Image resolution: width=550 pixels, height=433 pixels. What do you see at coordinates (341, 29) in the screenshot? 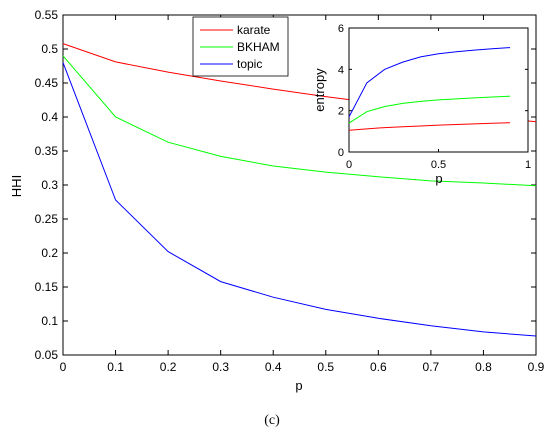
I see `inset-y-tick-label-6: 6` at bounding box center [341, 29].